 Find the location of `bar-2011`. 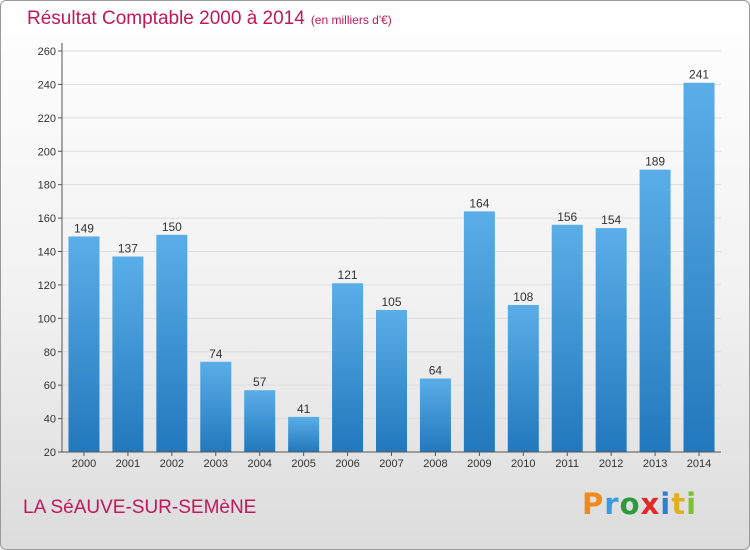

bar-2011 is located at coordinates (567, 338).